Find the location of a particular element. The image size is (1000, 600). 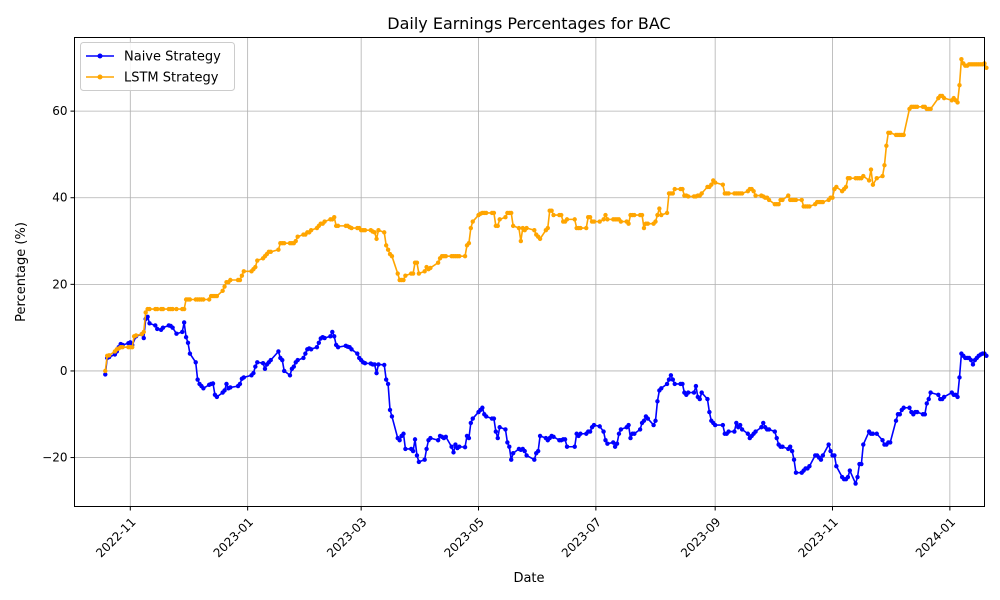

legend-box is located at coordinates (157, 66).